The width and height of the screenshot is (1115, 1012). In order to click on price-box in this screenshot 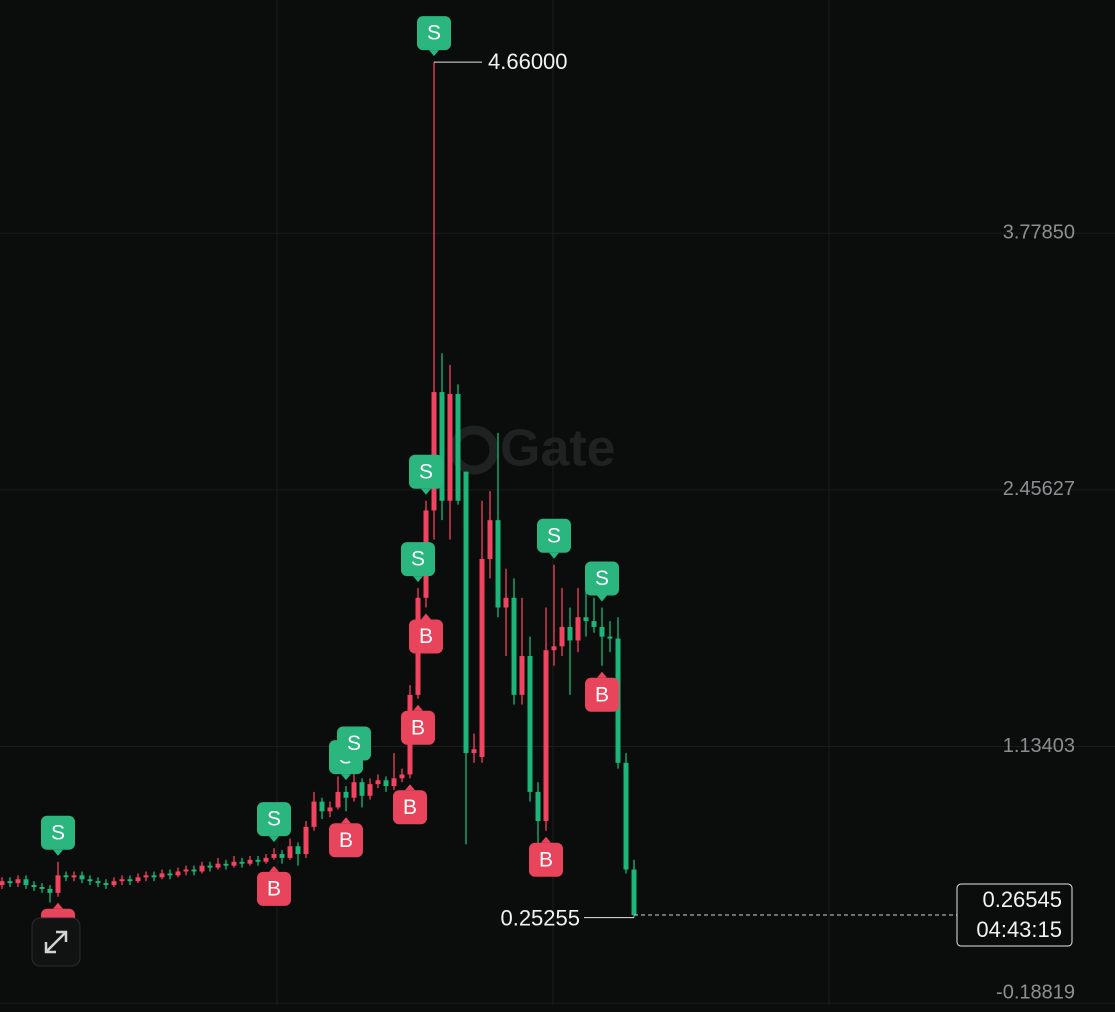, I will do `click(1014, 915)`.